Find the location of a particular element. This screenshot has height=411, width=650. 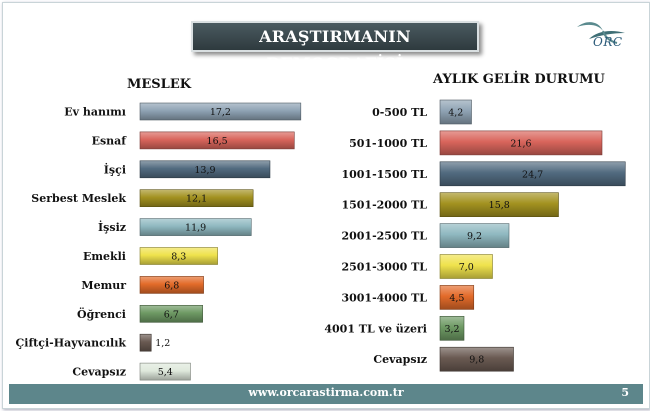

footer-bar: www.orcarastirma.com.tr 5 is located at coordinates (326, 394).